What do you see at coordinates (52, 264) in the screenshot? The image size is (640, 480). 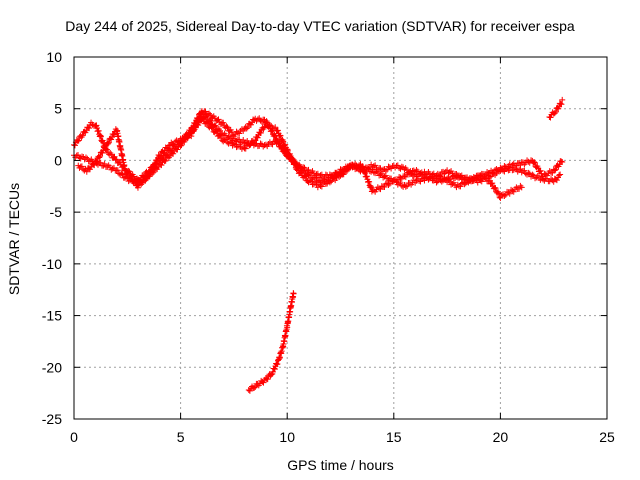 I see `y-tick-label: -10` at bounding box center [52, 264].